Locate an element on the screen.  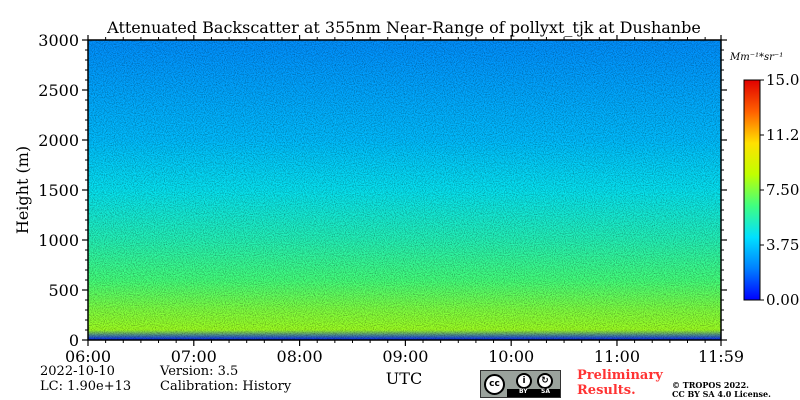
results-notice: Results. is located at coordinates (606, 390).